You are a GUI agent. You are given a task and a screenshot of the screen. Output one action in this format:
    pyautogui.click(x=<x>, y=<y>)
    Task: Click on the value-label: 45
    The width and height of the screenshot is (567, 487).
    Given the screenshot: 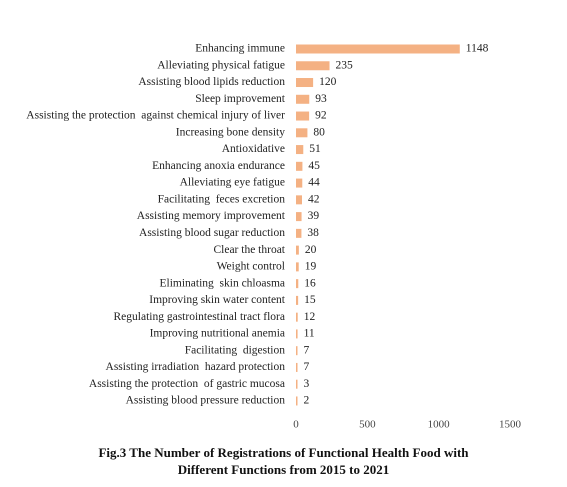 What is the action you would take?
    pyautogui.click(x=314, y=166)
    